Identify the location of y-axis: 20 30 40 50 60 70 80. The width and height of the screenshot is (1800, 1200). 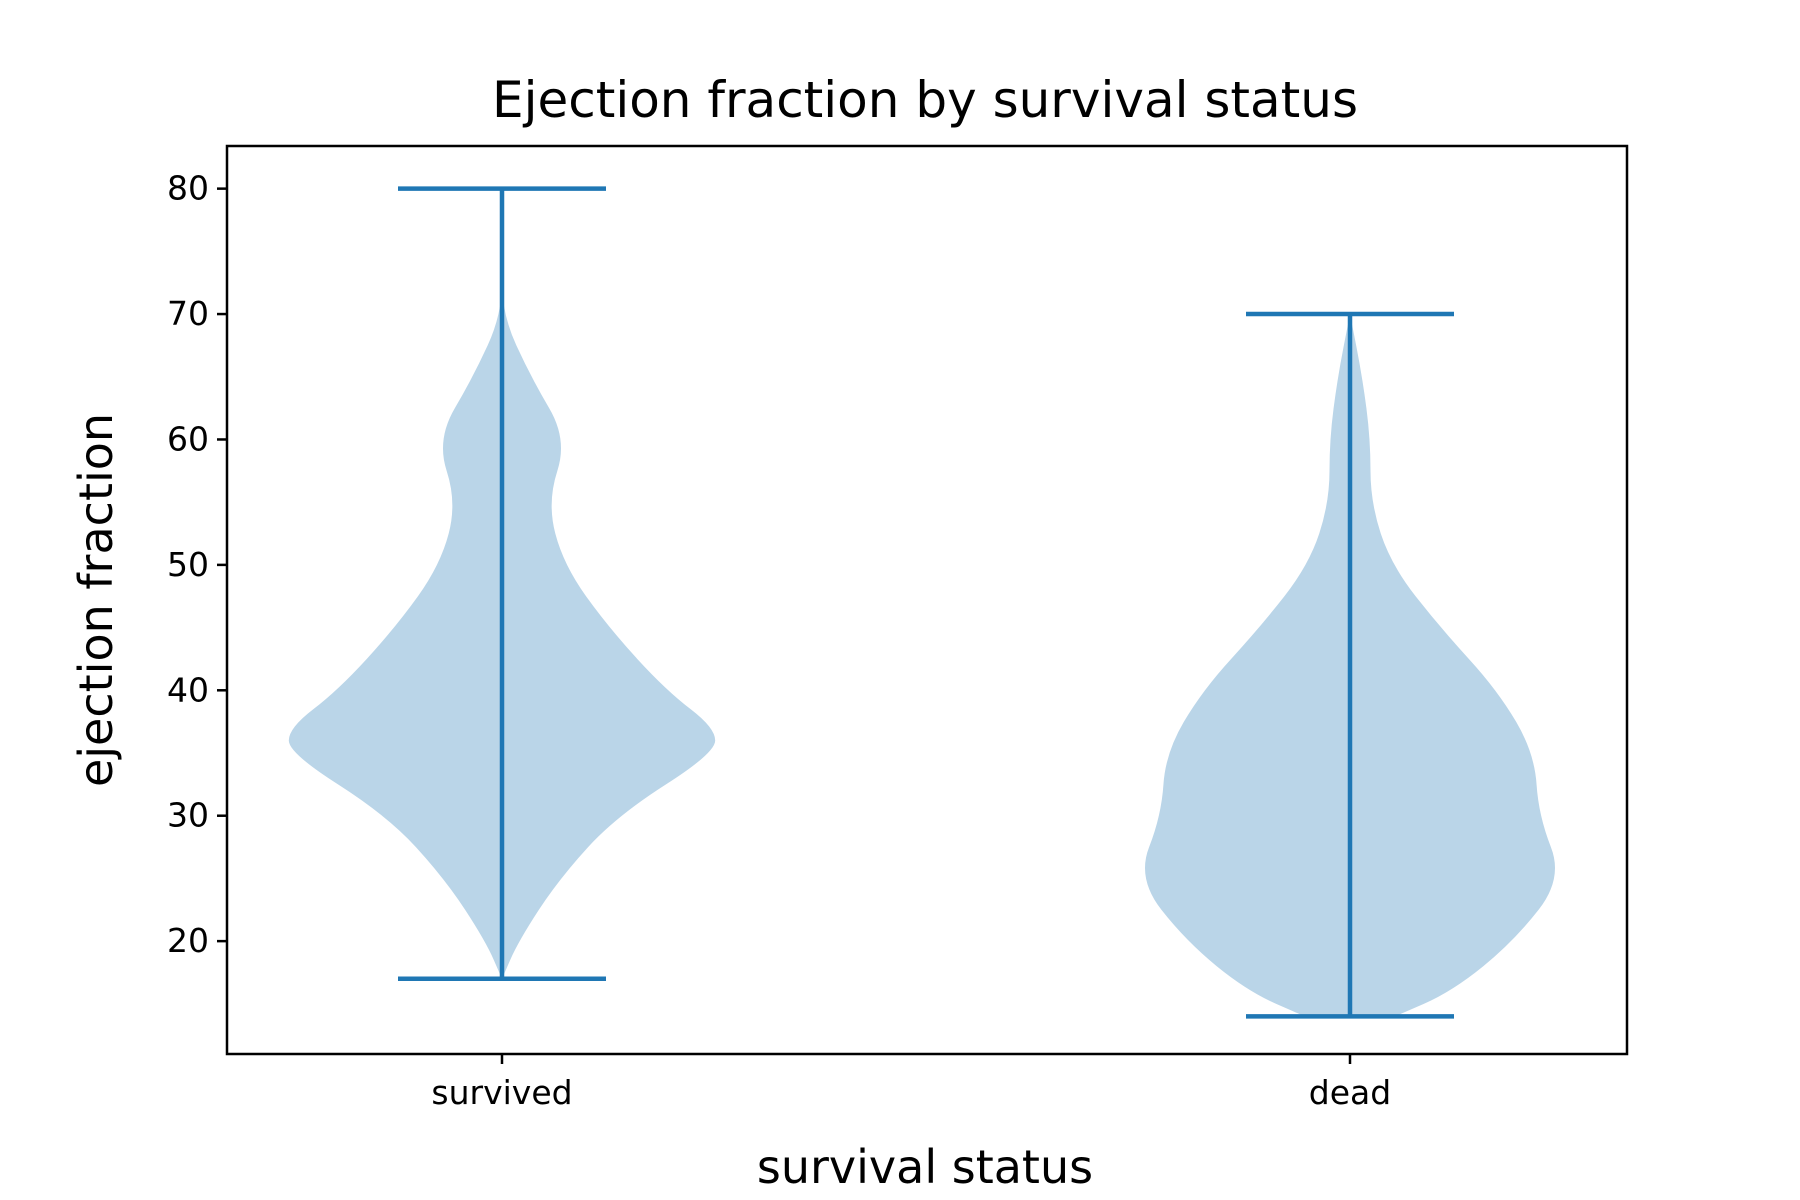
(197, 564).